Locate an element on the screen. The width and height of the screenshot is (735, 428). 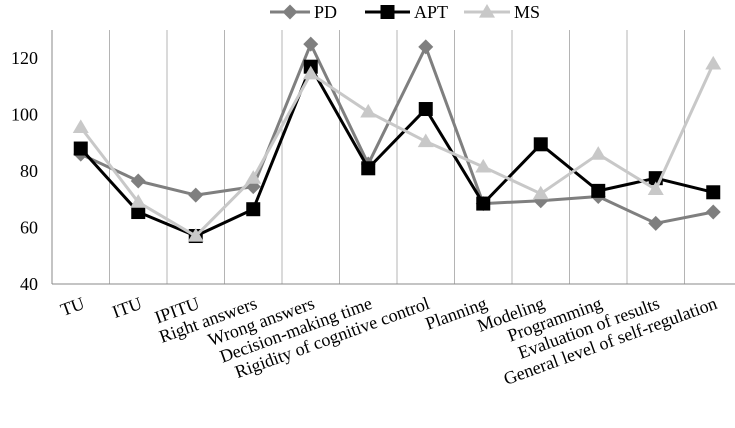
point-apt-rigidity-of-cognitive-control is located at coordinates (425, 109).